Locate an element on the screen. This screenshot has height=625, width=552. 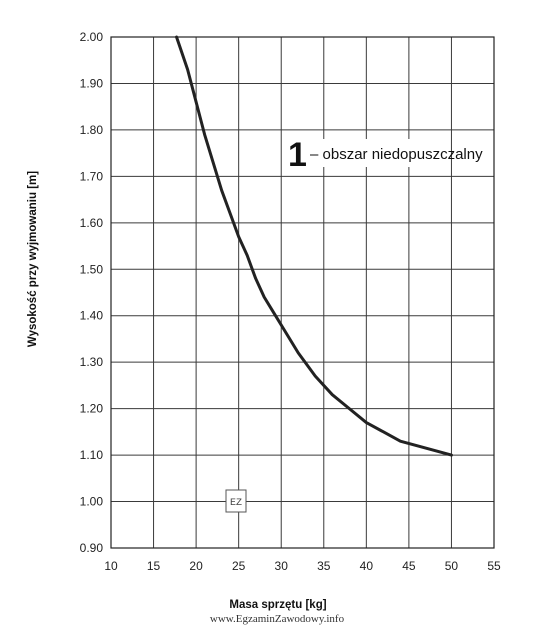
y-tick-label: 1.80 is located at coordinates (92, 130).